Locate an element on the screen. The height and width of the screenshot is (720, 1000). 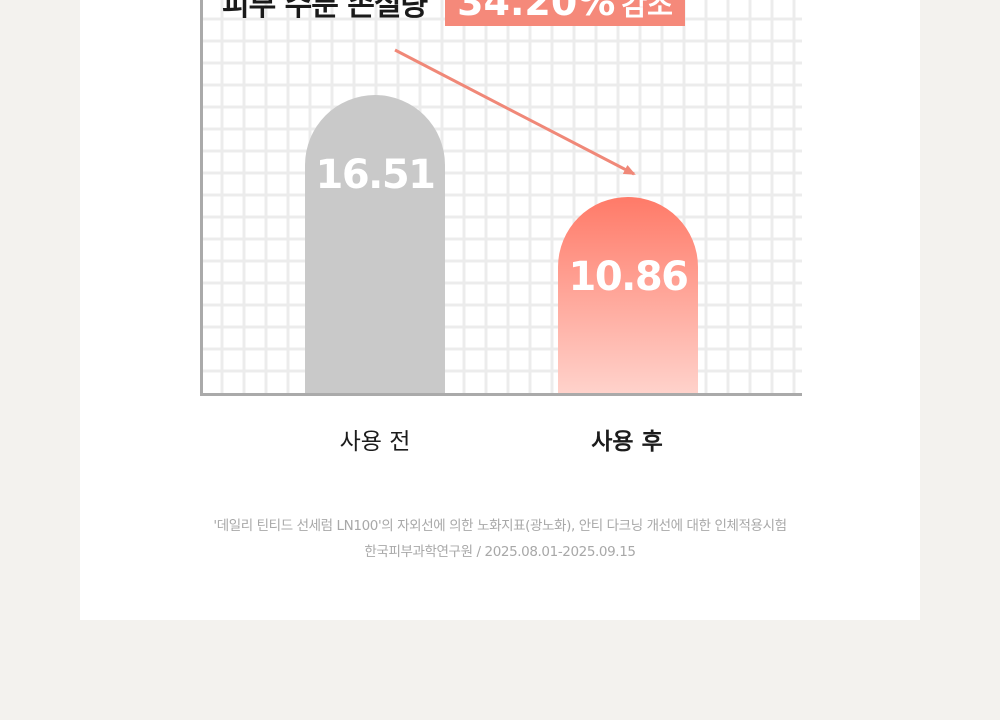
headline: 피부 수분 손실량 34.20% 감소 is located at coordinates (453, 13).